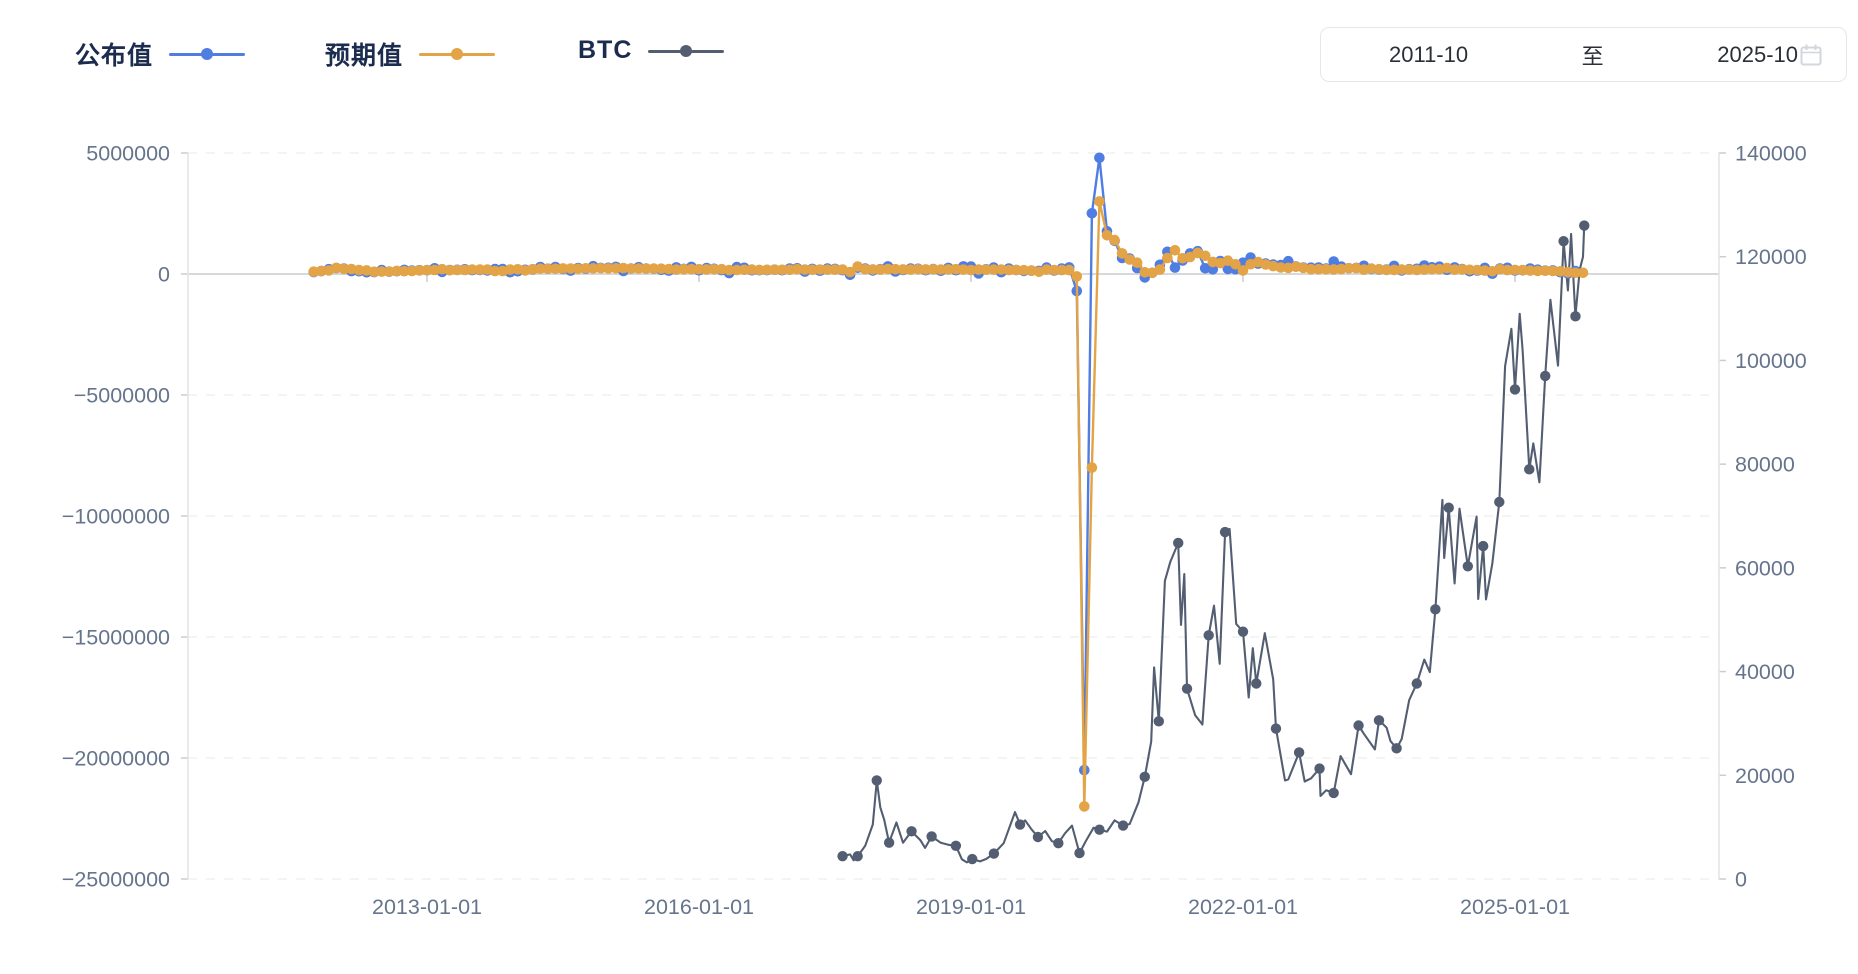 Image resolution: width=1858 pixels, height=974 pixels. I want to click on right-axis-tick-label: 80000, so click(1765, 465).